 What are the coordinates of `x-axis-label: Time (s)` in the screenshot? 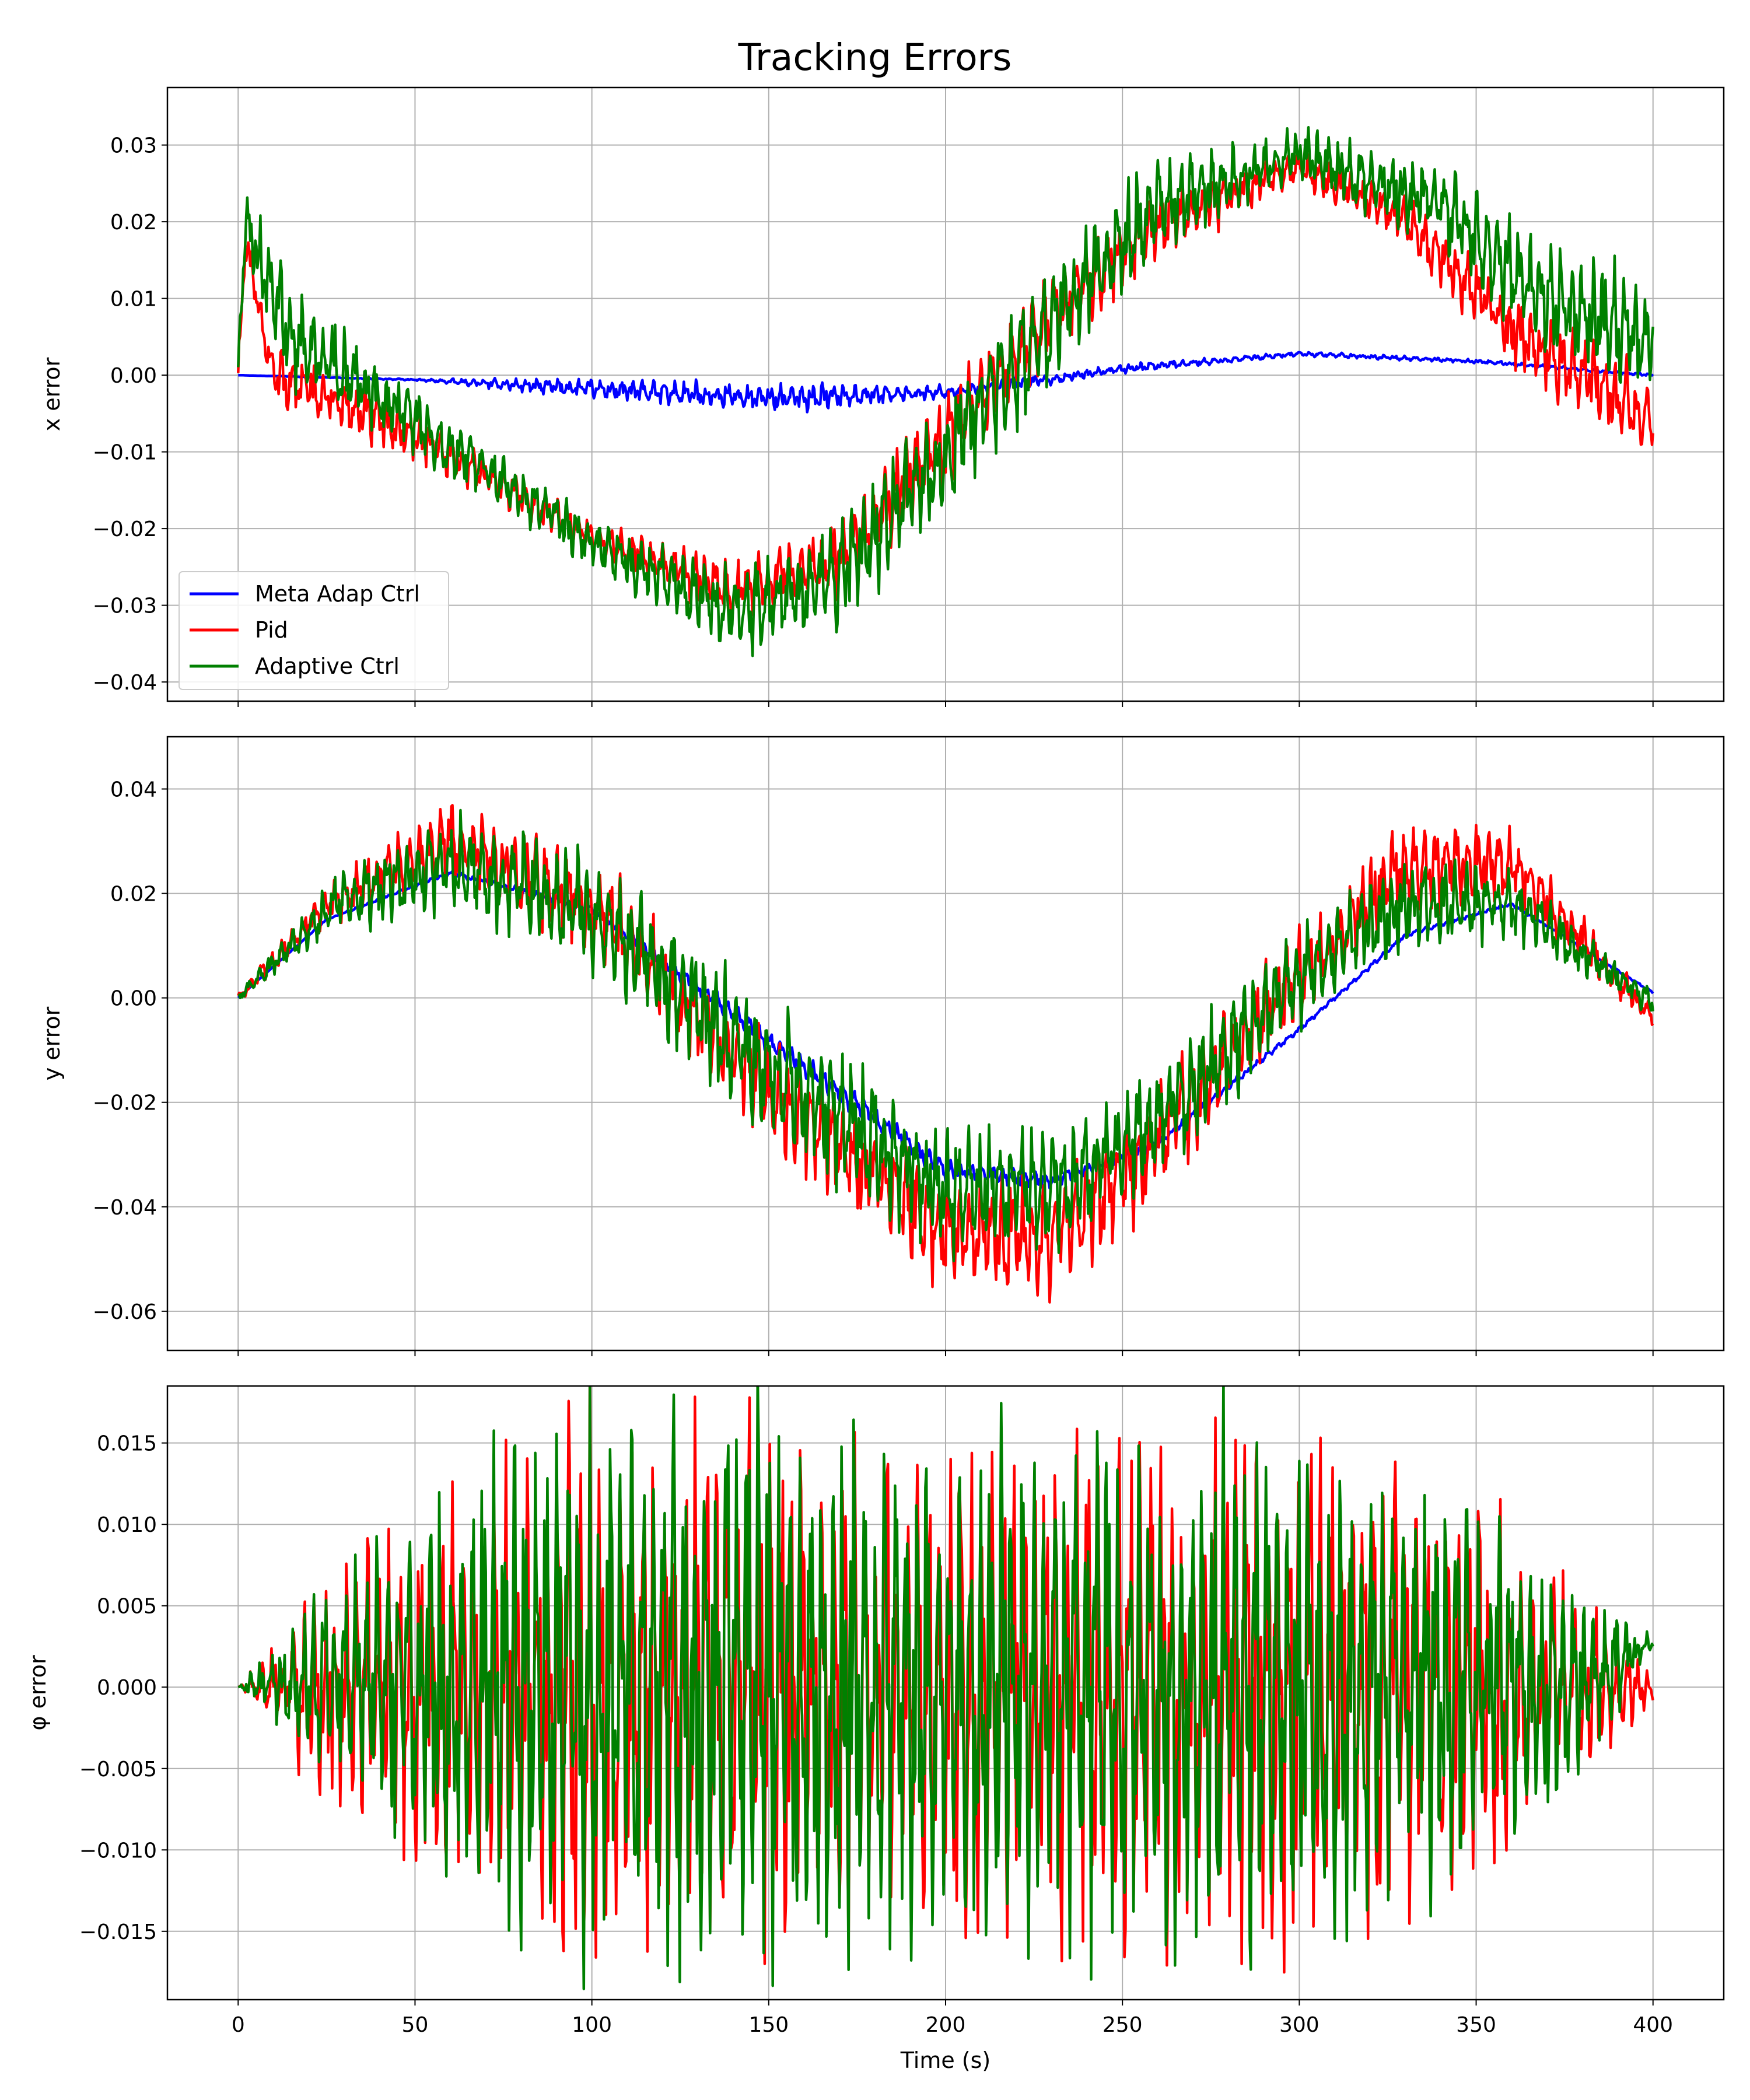 It's located at (945, 2060).